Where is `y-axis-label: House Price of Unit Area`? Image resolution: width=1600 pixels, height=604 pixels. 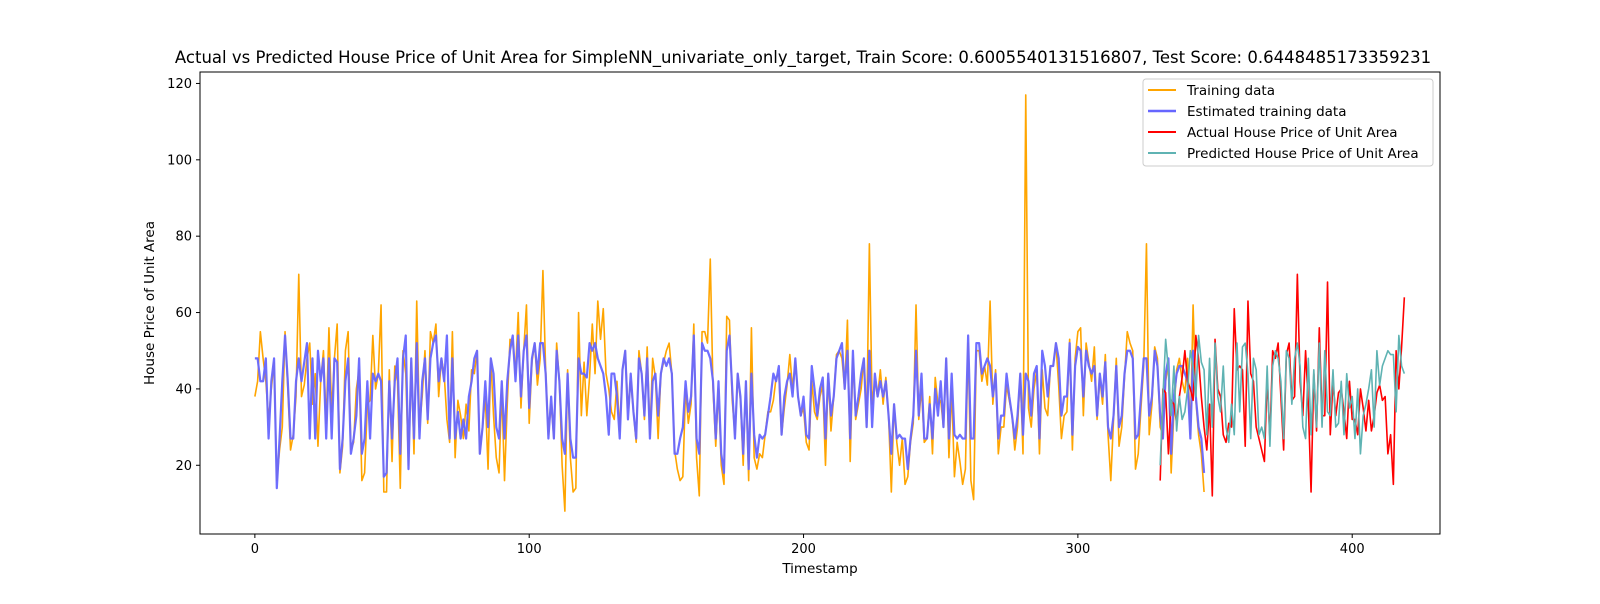
y-axis-label: House Price of Unit Area is located at coordinates (150, 303).